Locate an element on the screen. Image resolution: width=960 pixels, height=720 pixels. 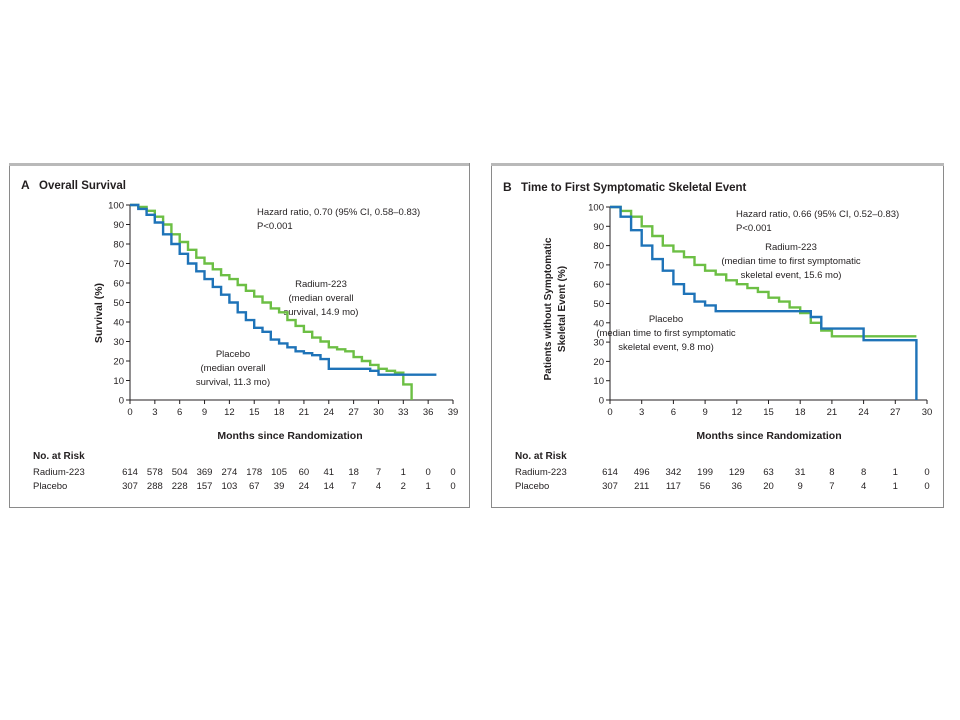
risk-value: 63 is located at coordinates (768, 472).